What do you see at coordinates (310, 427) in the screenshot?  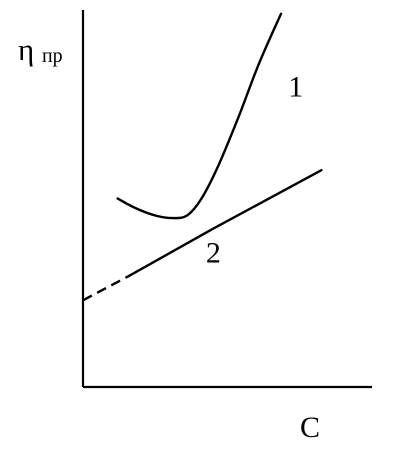 I see `x-axis-label: C` at bounding box center [310, 427].